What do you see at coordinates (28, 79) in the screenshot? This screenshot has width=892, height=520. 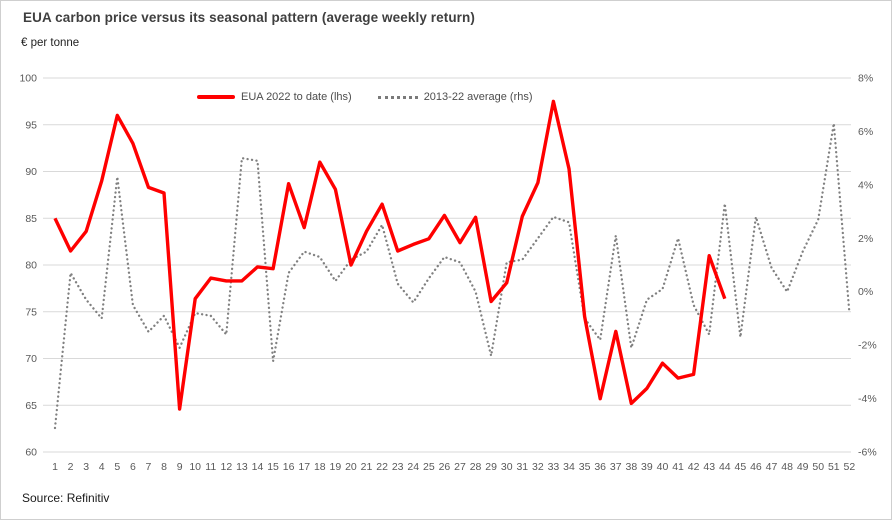 I see `left-axis-tick-label: 100` at bounding box center [28, 79].